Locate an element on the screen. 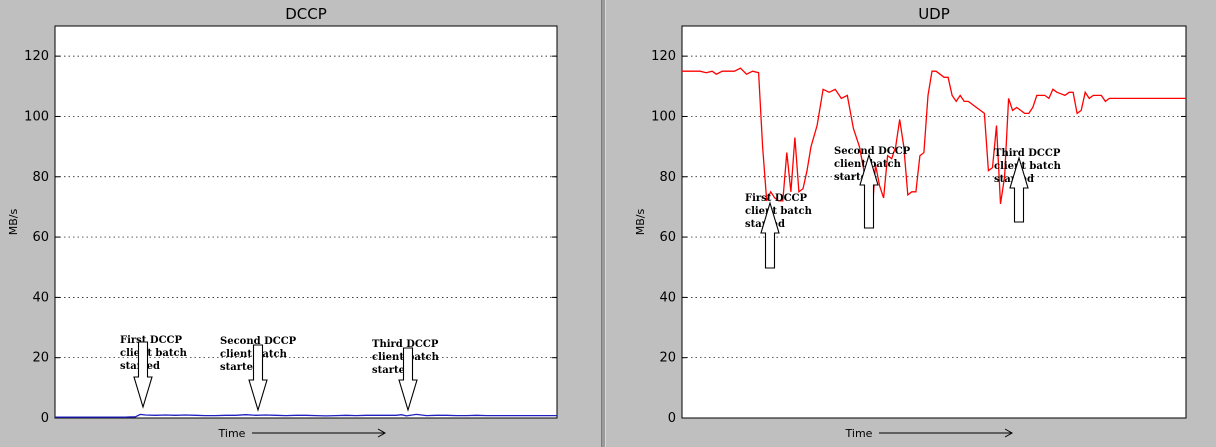  dccp-ytick-label: 20 is located at coordinates (40, 358).